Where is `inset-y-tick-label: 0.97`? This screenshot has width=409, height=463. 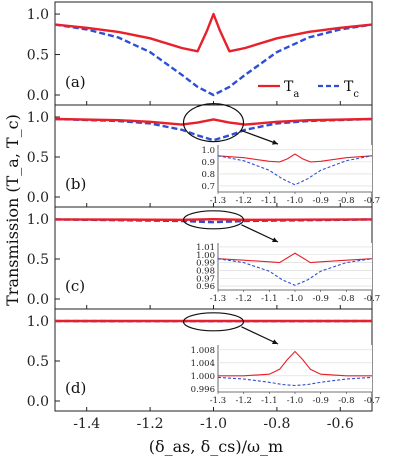 inset-y-tick-label: 0.97 is located at coordinates (205, 279).